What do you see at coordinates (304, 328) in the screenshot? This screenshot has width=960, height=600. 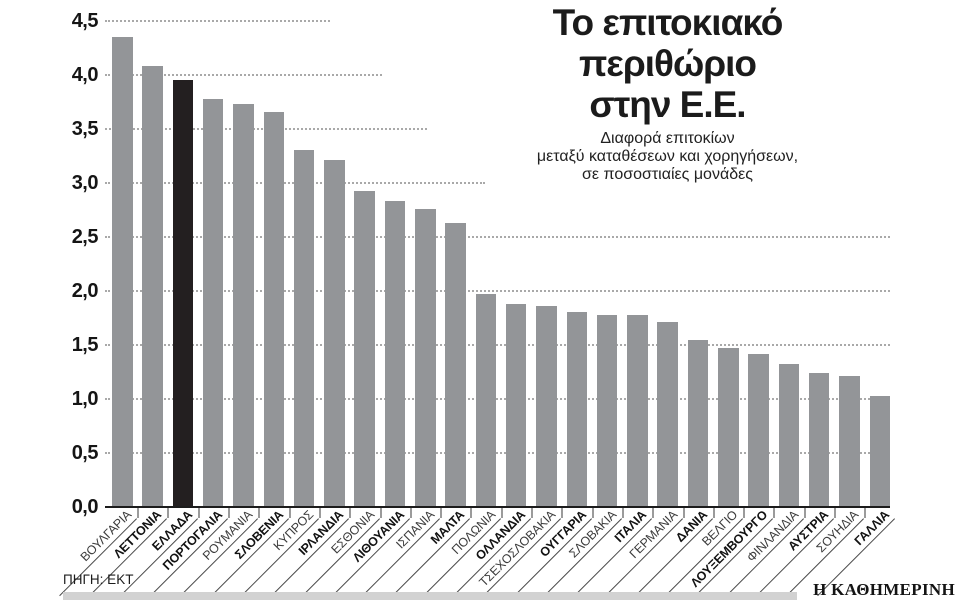 I see `bar-ΚΥΠΡΟΣ` at bounding box center [304, 328].